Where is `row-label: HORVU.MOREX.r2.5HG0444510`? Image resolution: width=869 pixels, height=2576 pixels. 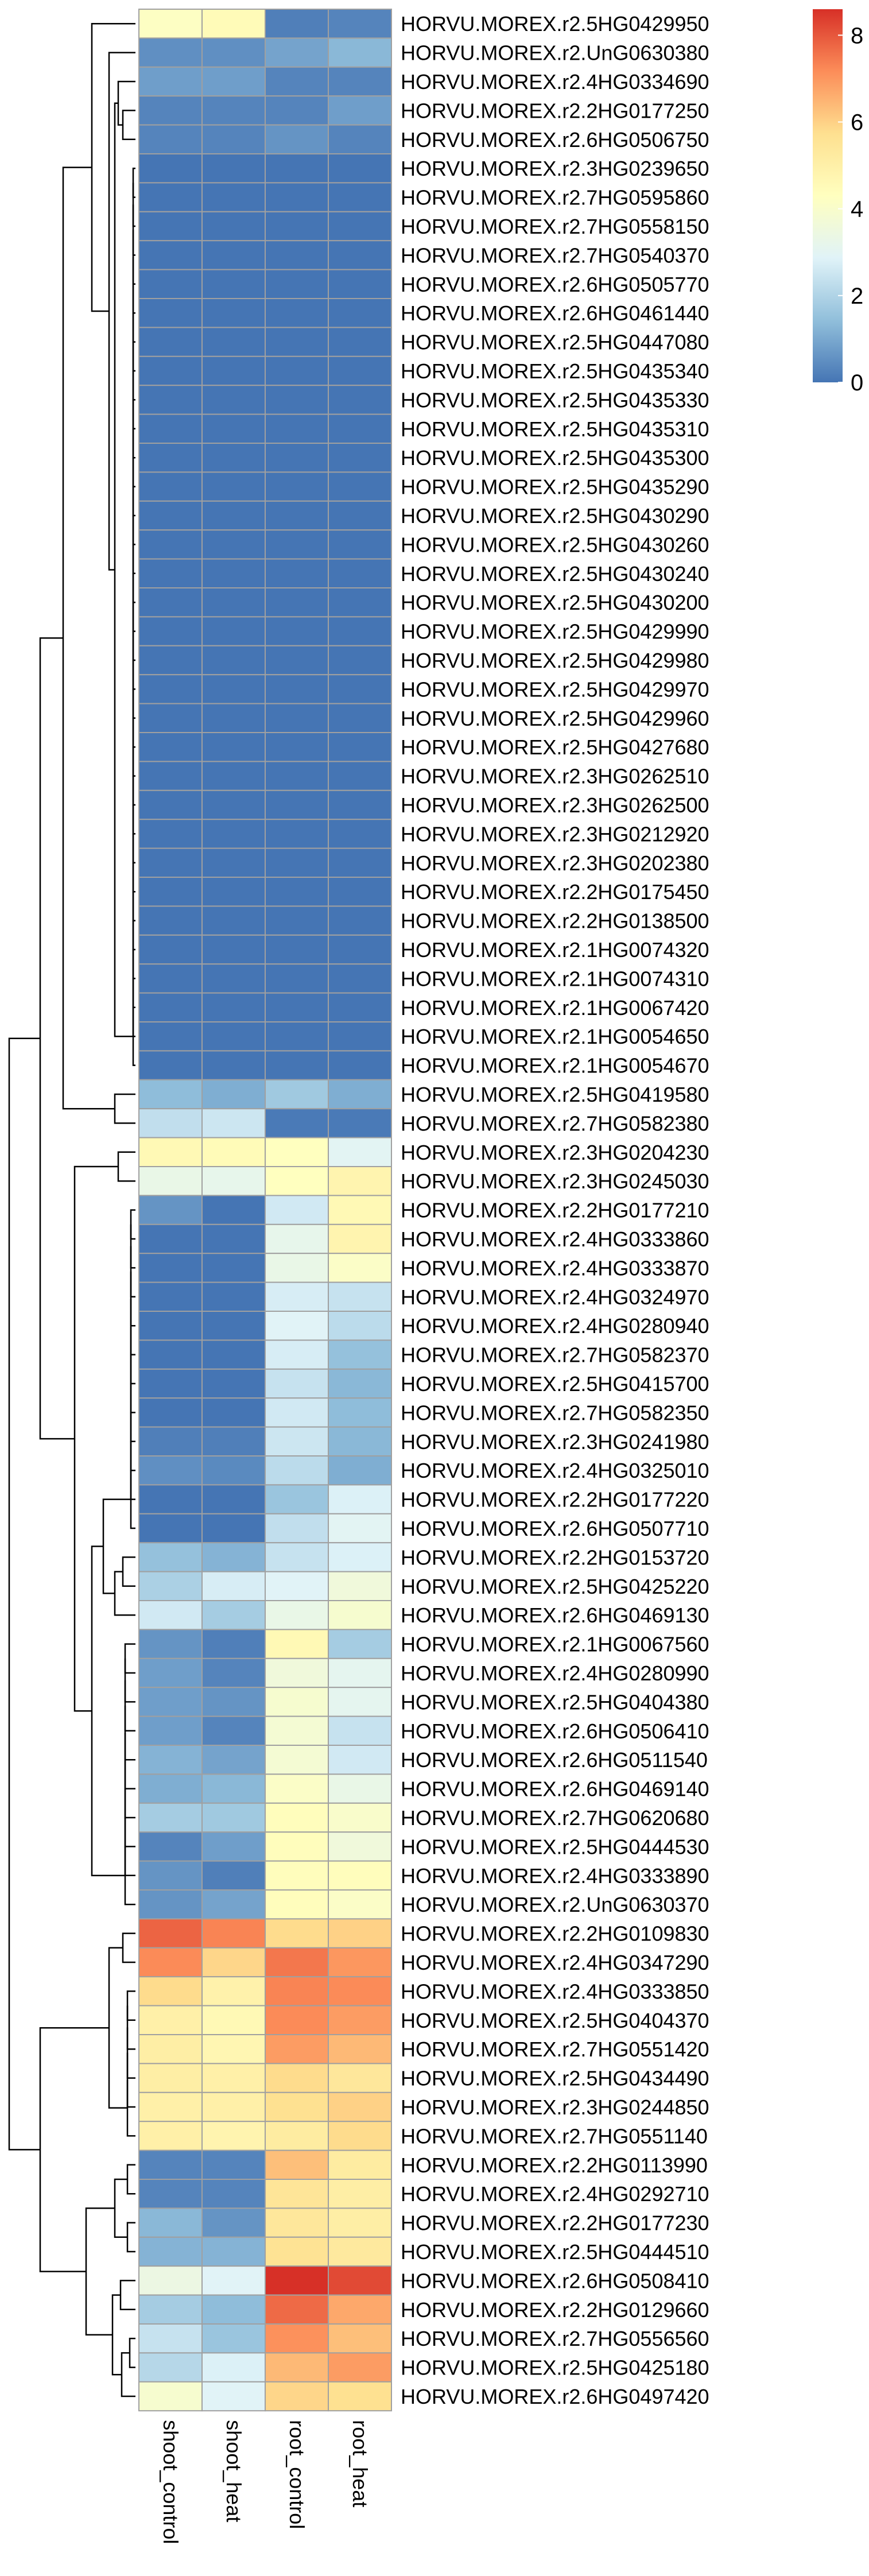
row-label: HORVU.MOREX.r2.5HG0444510 is located at coordinates (555, 2252).